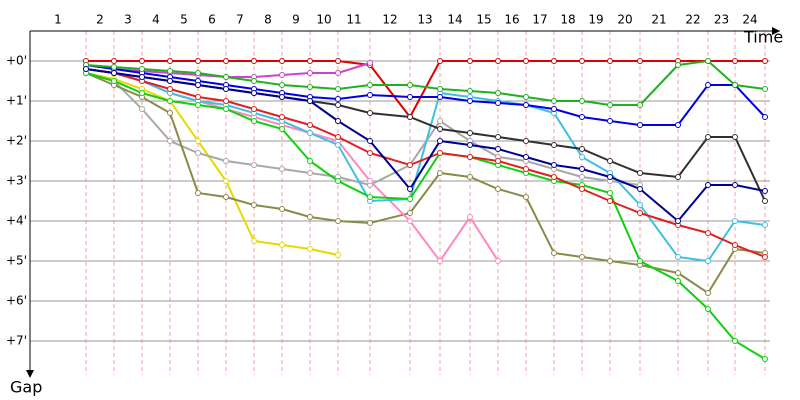  What do you see at coordinates (16, 61) in the screenshot?
I see `y-tick-label: +0'` at bounding box center [16, 61].